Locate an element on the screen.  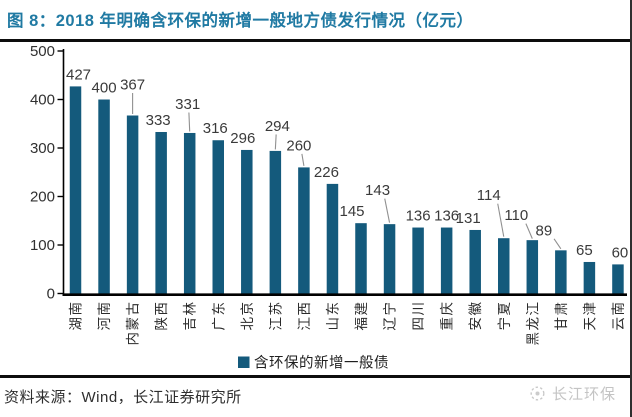
source-note: 资料来源：Wind，长江证券研究所 is located at coordinates (123, 397).